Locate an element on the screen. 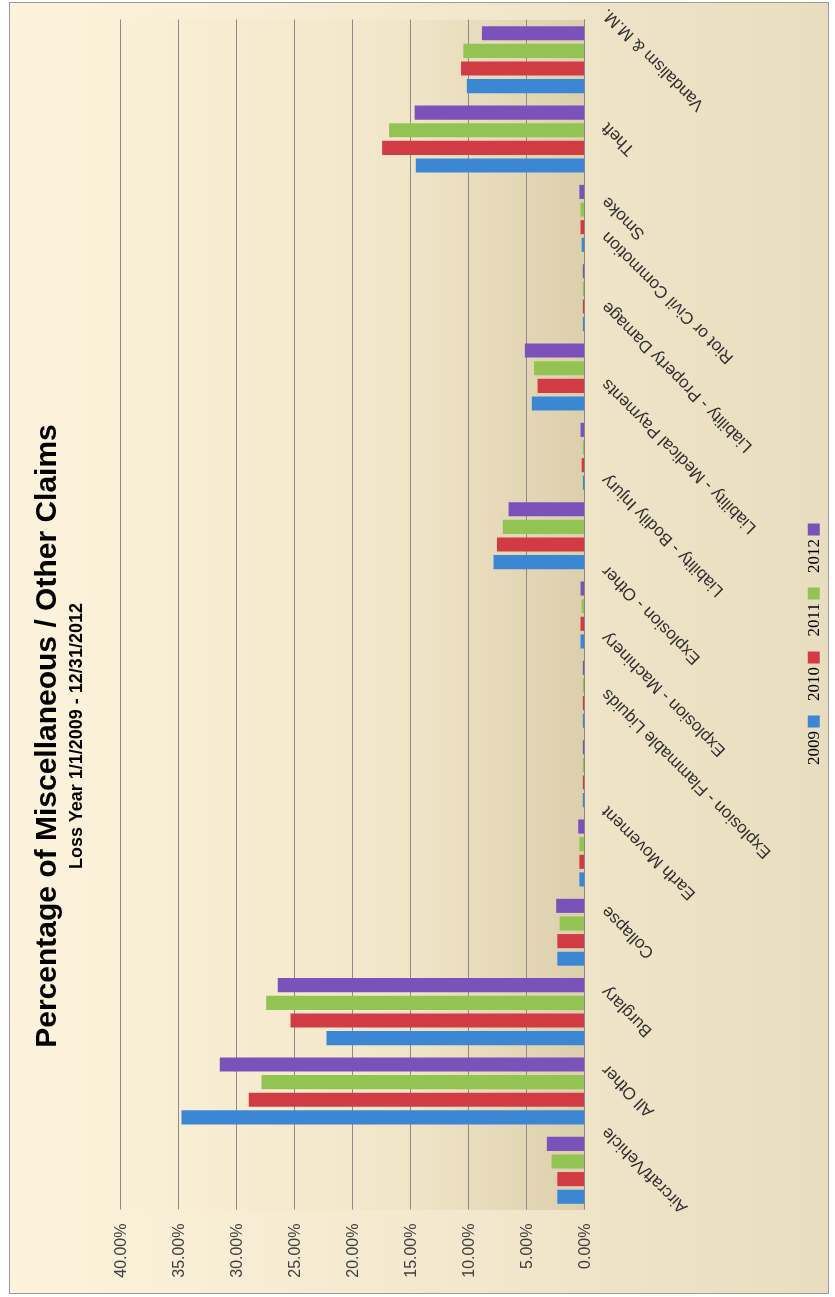 This screenshot has height=1297, width=835. x-tick-label: 35.00% is located at coordinates (178, 1250).